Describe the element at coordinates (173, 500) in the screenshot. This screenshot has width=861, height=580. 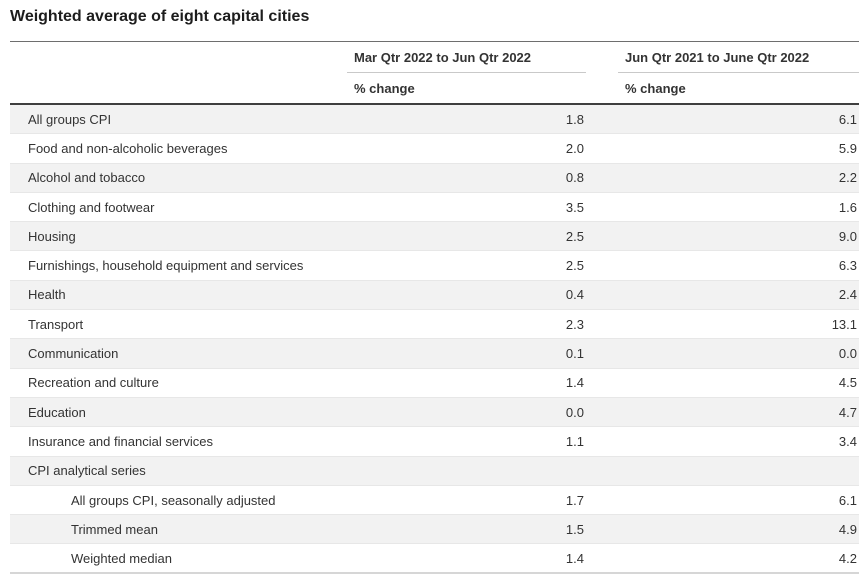
I see `row-label: All groups CPI, seasonally adjusted` at that location.